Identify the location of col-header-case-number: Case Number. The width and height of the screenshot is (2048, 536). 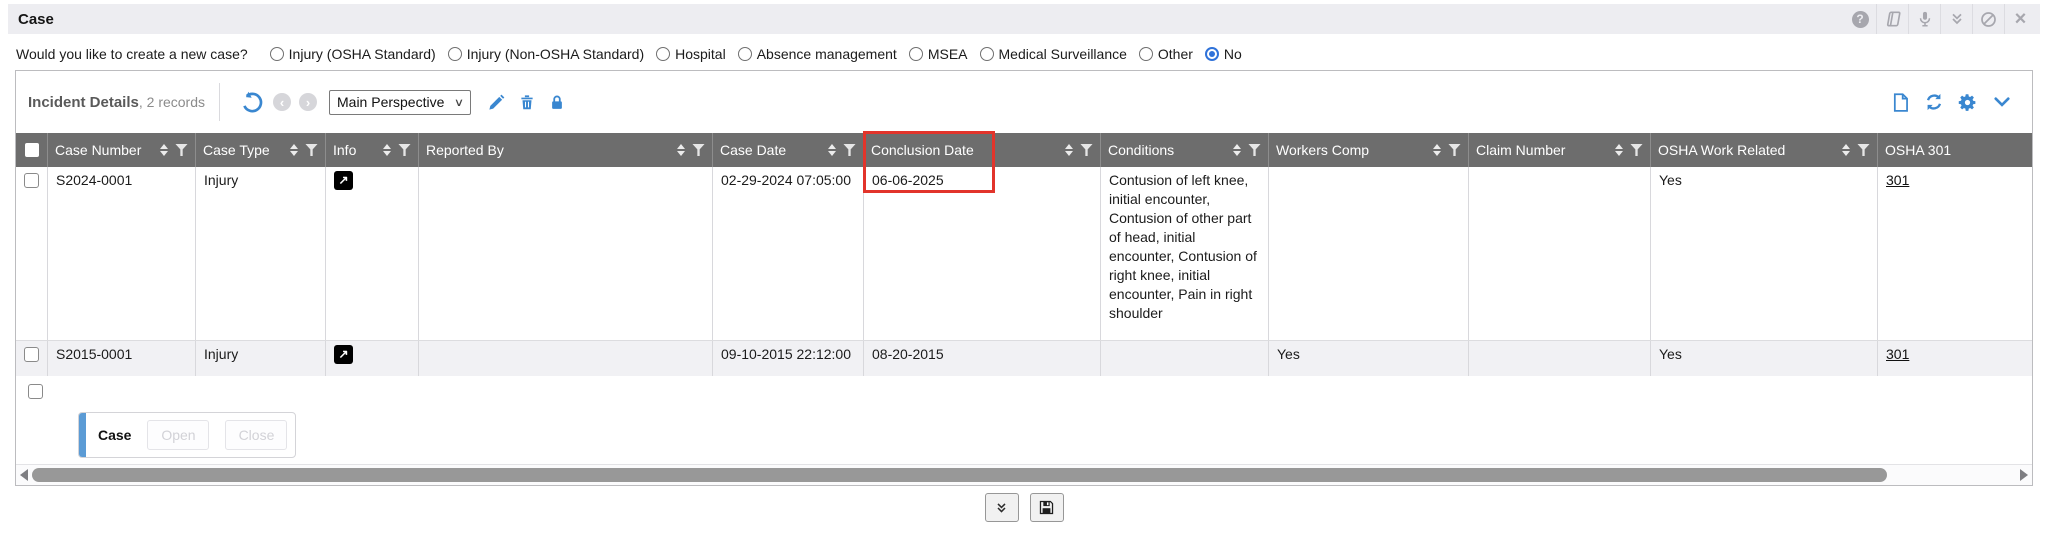
(122, 150).